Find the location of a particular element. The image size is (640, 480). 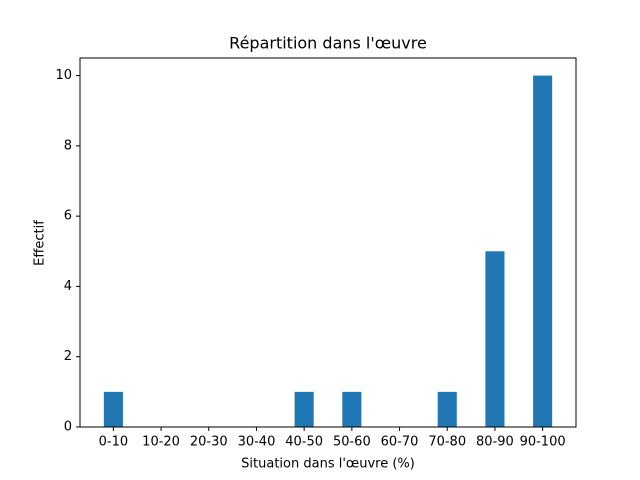

chart-title: Répartition dans l'œuvre is located at coordinates (328, 43).